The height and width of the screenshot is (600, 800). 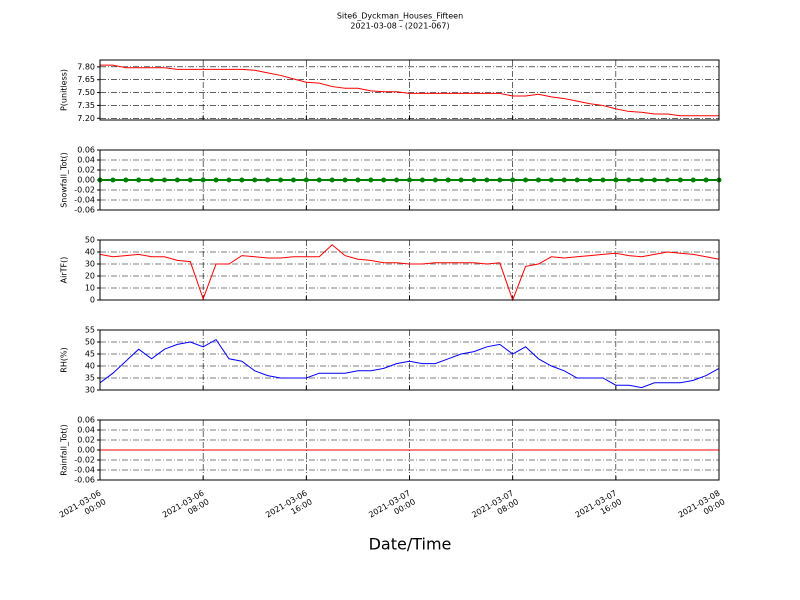 What do you see at coordinates (92, 300) in the screenshot?
I see `y-tick-label: 0` at bounding box center [92, 300].